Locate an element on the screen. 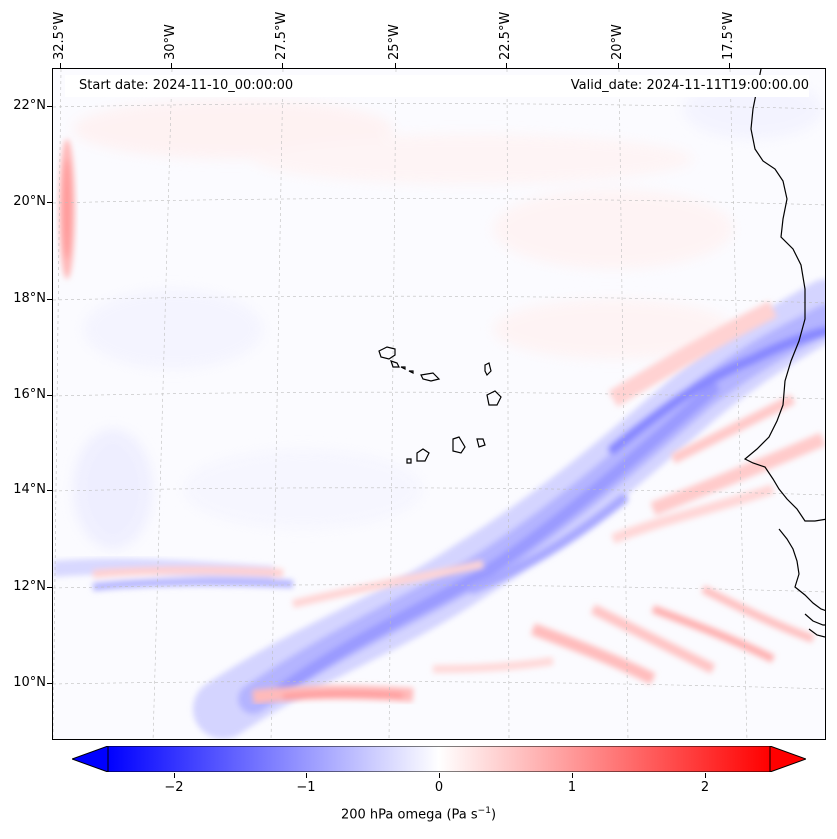  colorbar-label-end: ) is located at coordinates (493, 815).